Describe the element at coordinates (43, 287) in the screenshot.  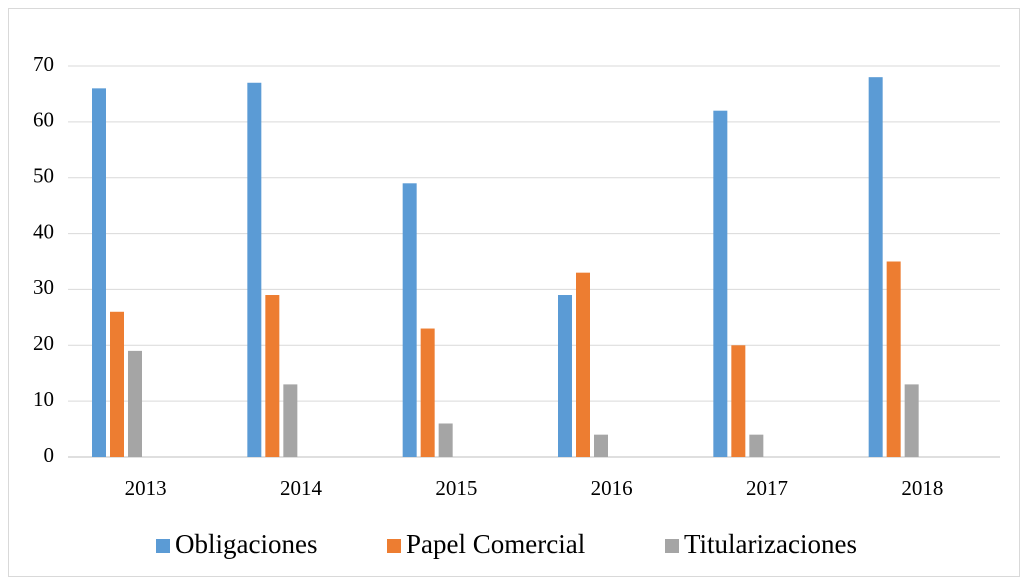
I see `y-tick-label: 30` at that location.